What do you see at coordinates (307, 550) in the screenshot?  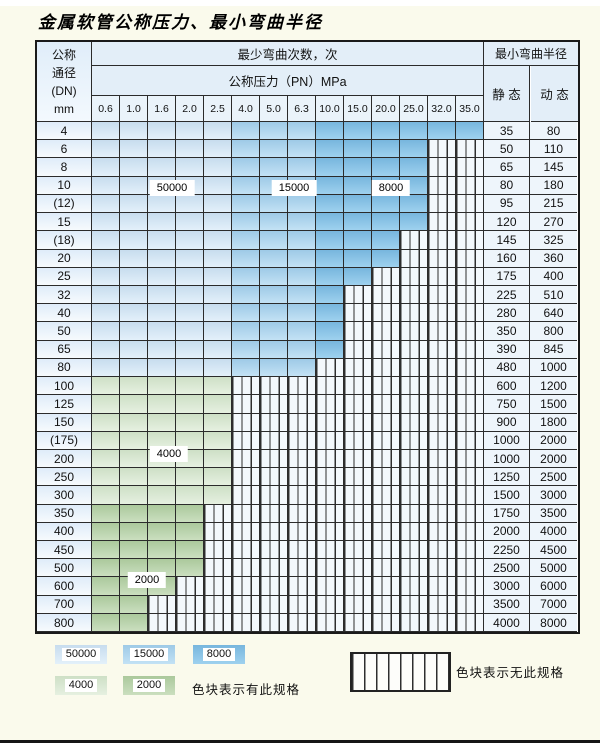 I see `table-row: 450 2250 4500` at bounding box center [307, 550].